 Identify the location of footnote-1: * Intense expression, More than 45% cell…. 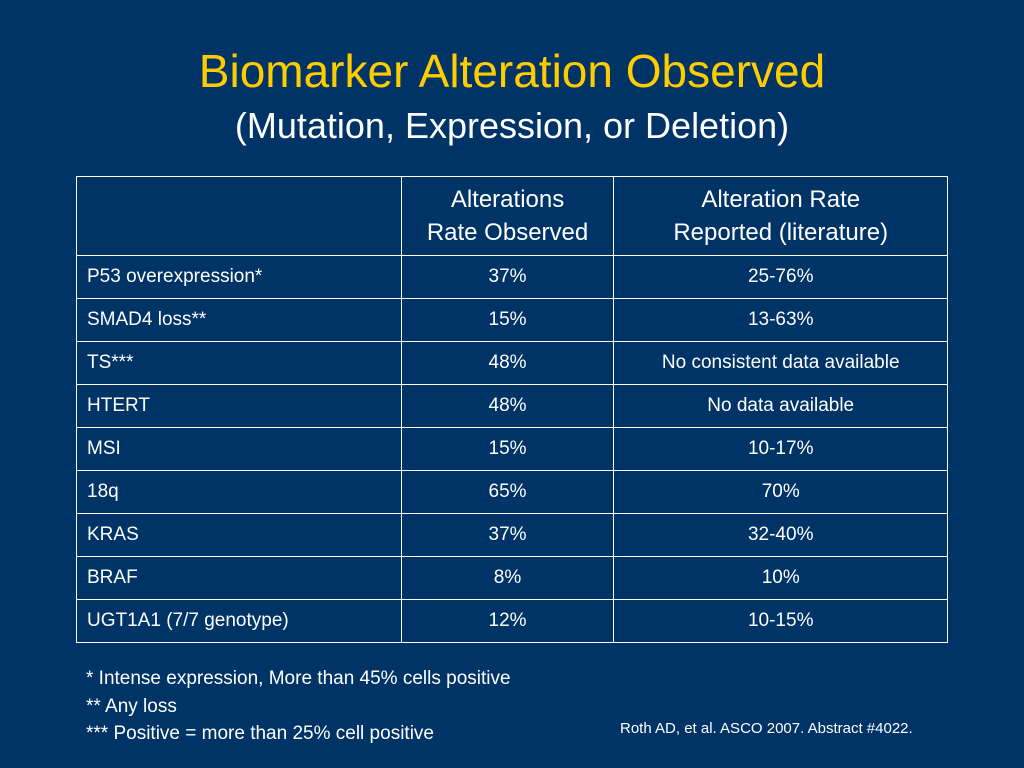
(298, 678).